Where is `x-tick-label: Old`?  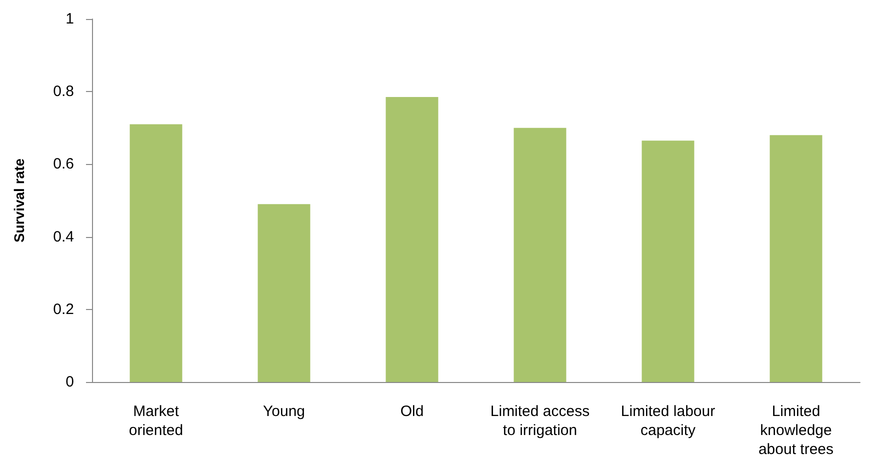
x-tick-label: Old is located at coordinates (412, 411).